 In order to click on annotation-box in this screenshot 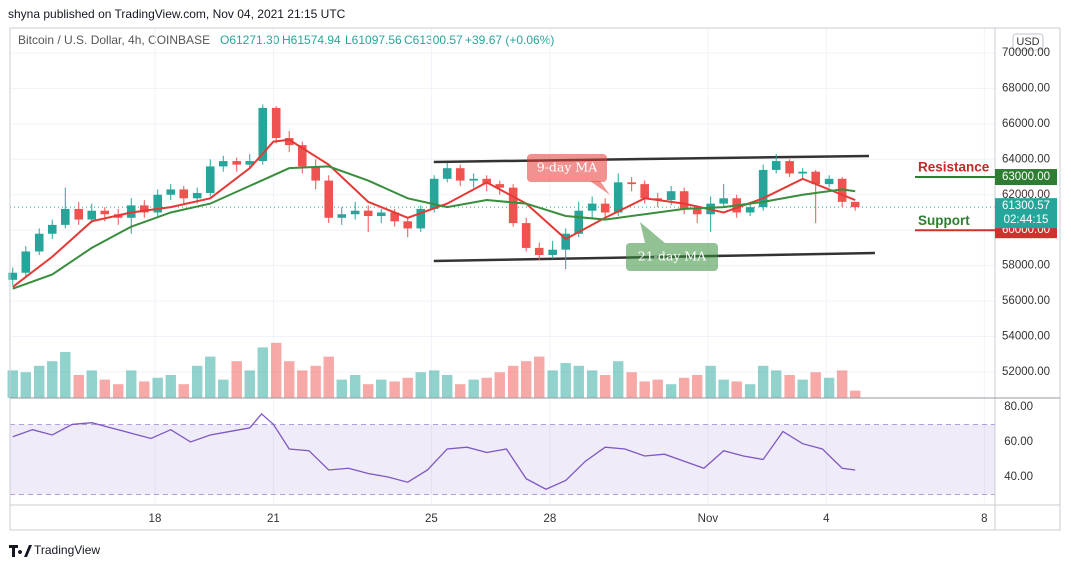, I will do `click(567, 168)`.